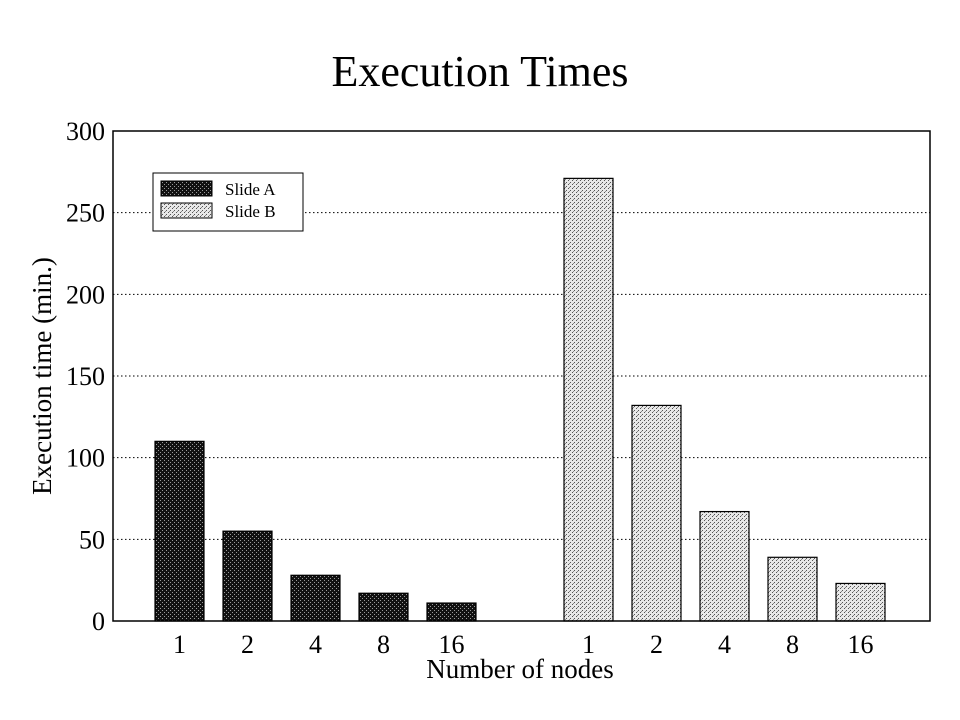  I want to click on legend: Slide A Slide B, so click(228, 202).